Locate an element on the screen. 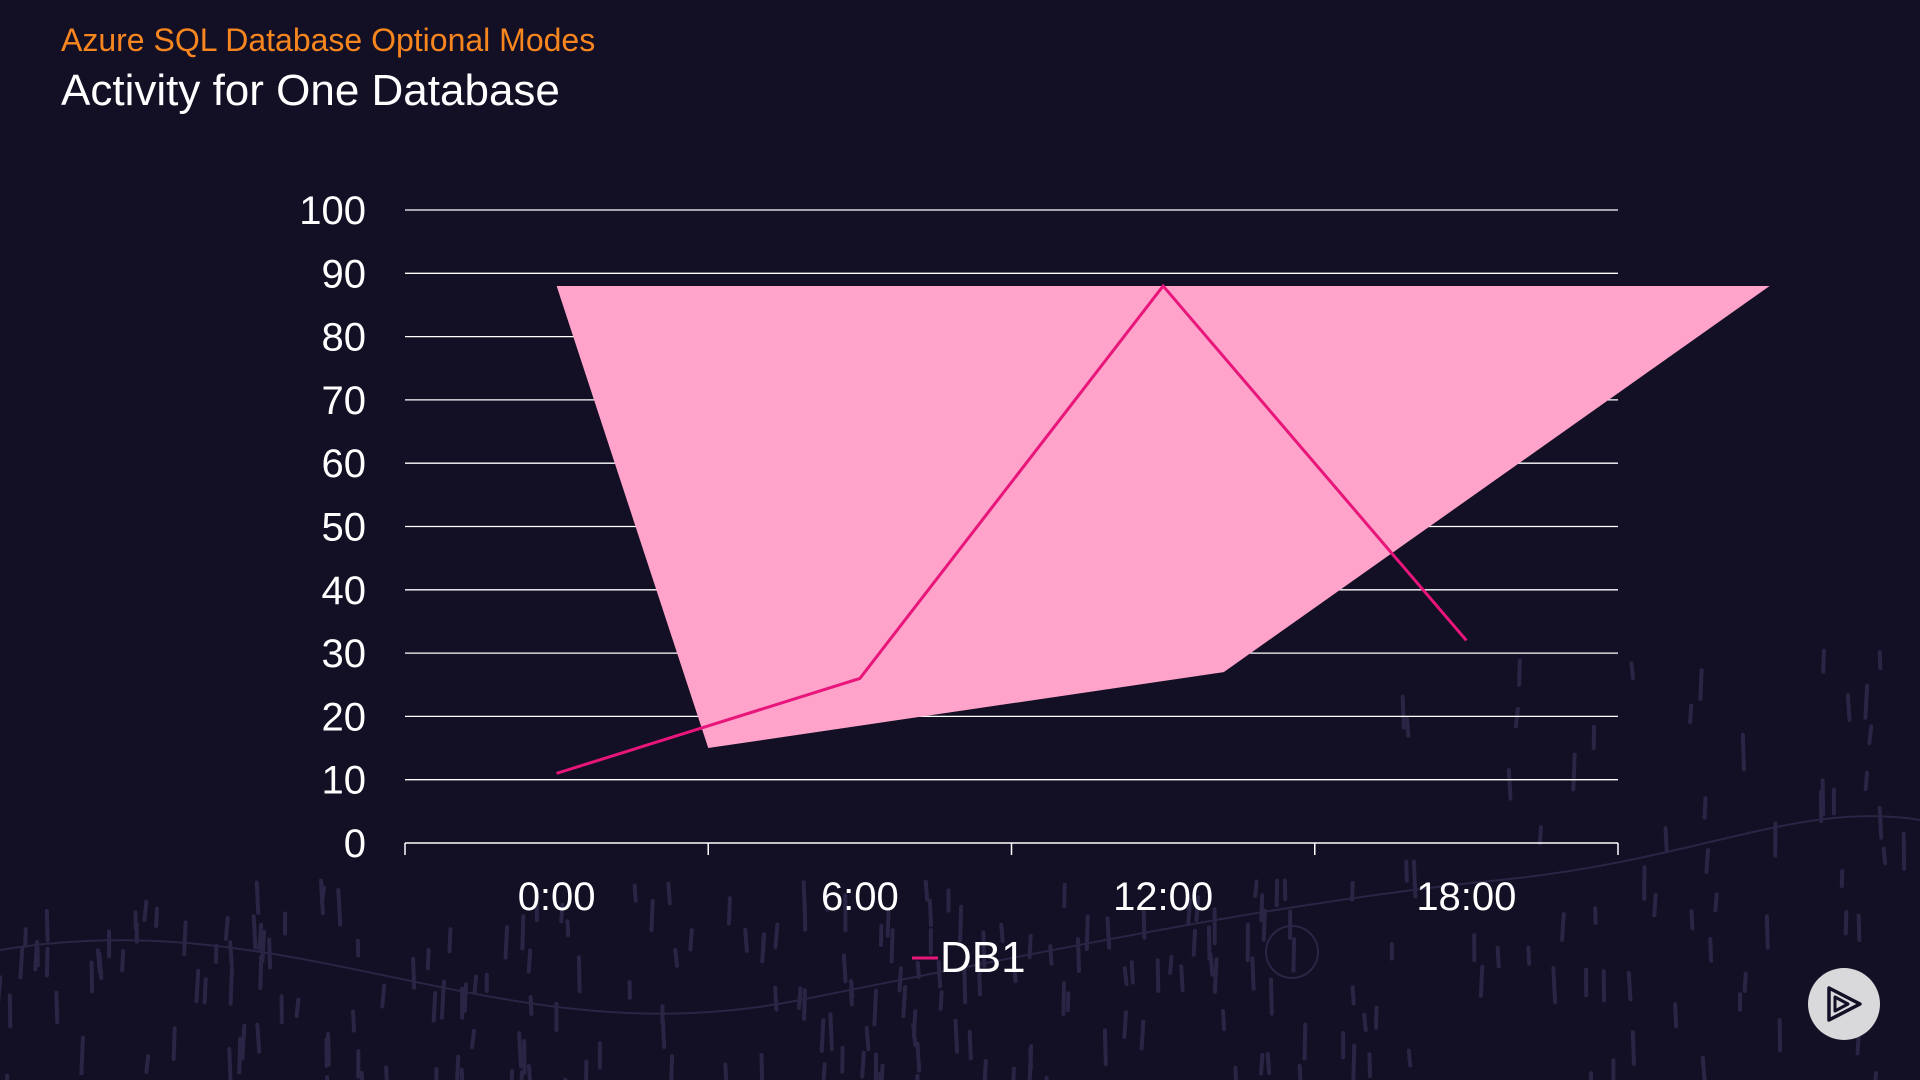 The image size is (1920, 1080). play-logo-icon is located at coordinates (1844, 1004).